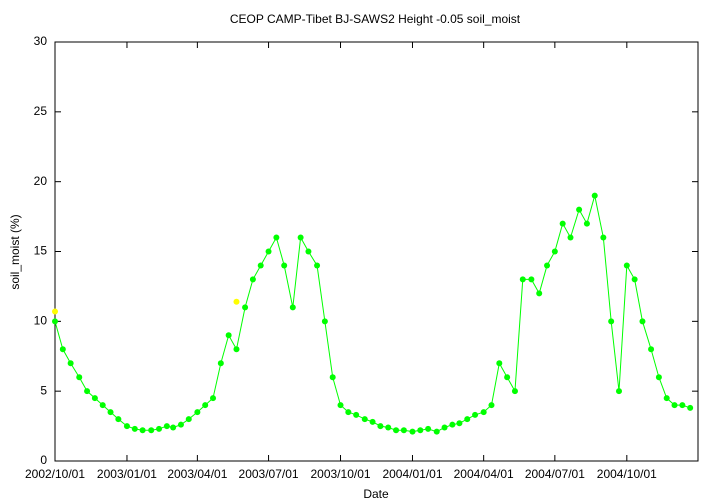 The image size is (720, 504). What do you see at coordinates (41, 251) in the screenshot?
I see `y-tick-label: 15` at bounding box center [41, 251].